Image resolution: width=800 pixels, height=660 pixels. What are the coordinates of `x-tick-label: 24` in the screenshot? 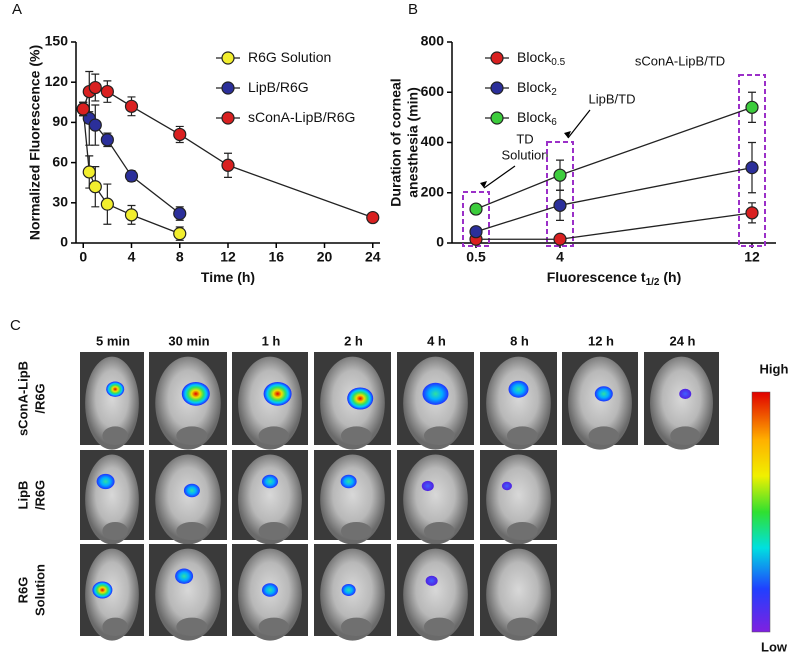 It's located at (373, 257).